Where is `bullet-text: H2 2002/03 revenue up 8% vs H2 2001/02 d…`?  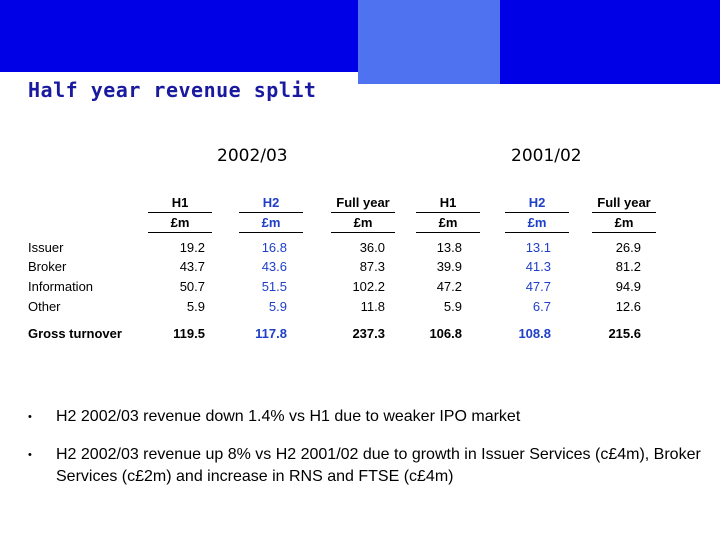
bullet-text: H2 2002/03 revenue up 8% vs H2 2001/02 d… is located at coordinates (378, 465).